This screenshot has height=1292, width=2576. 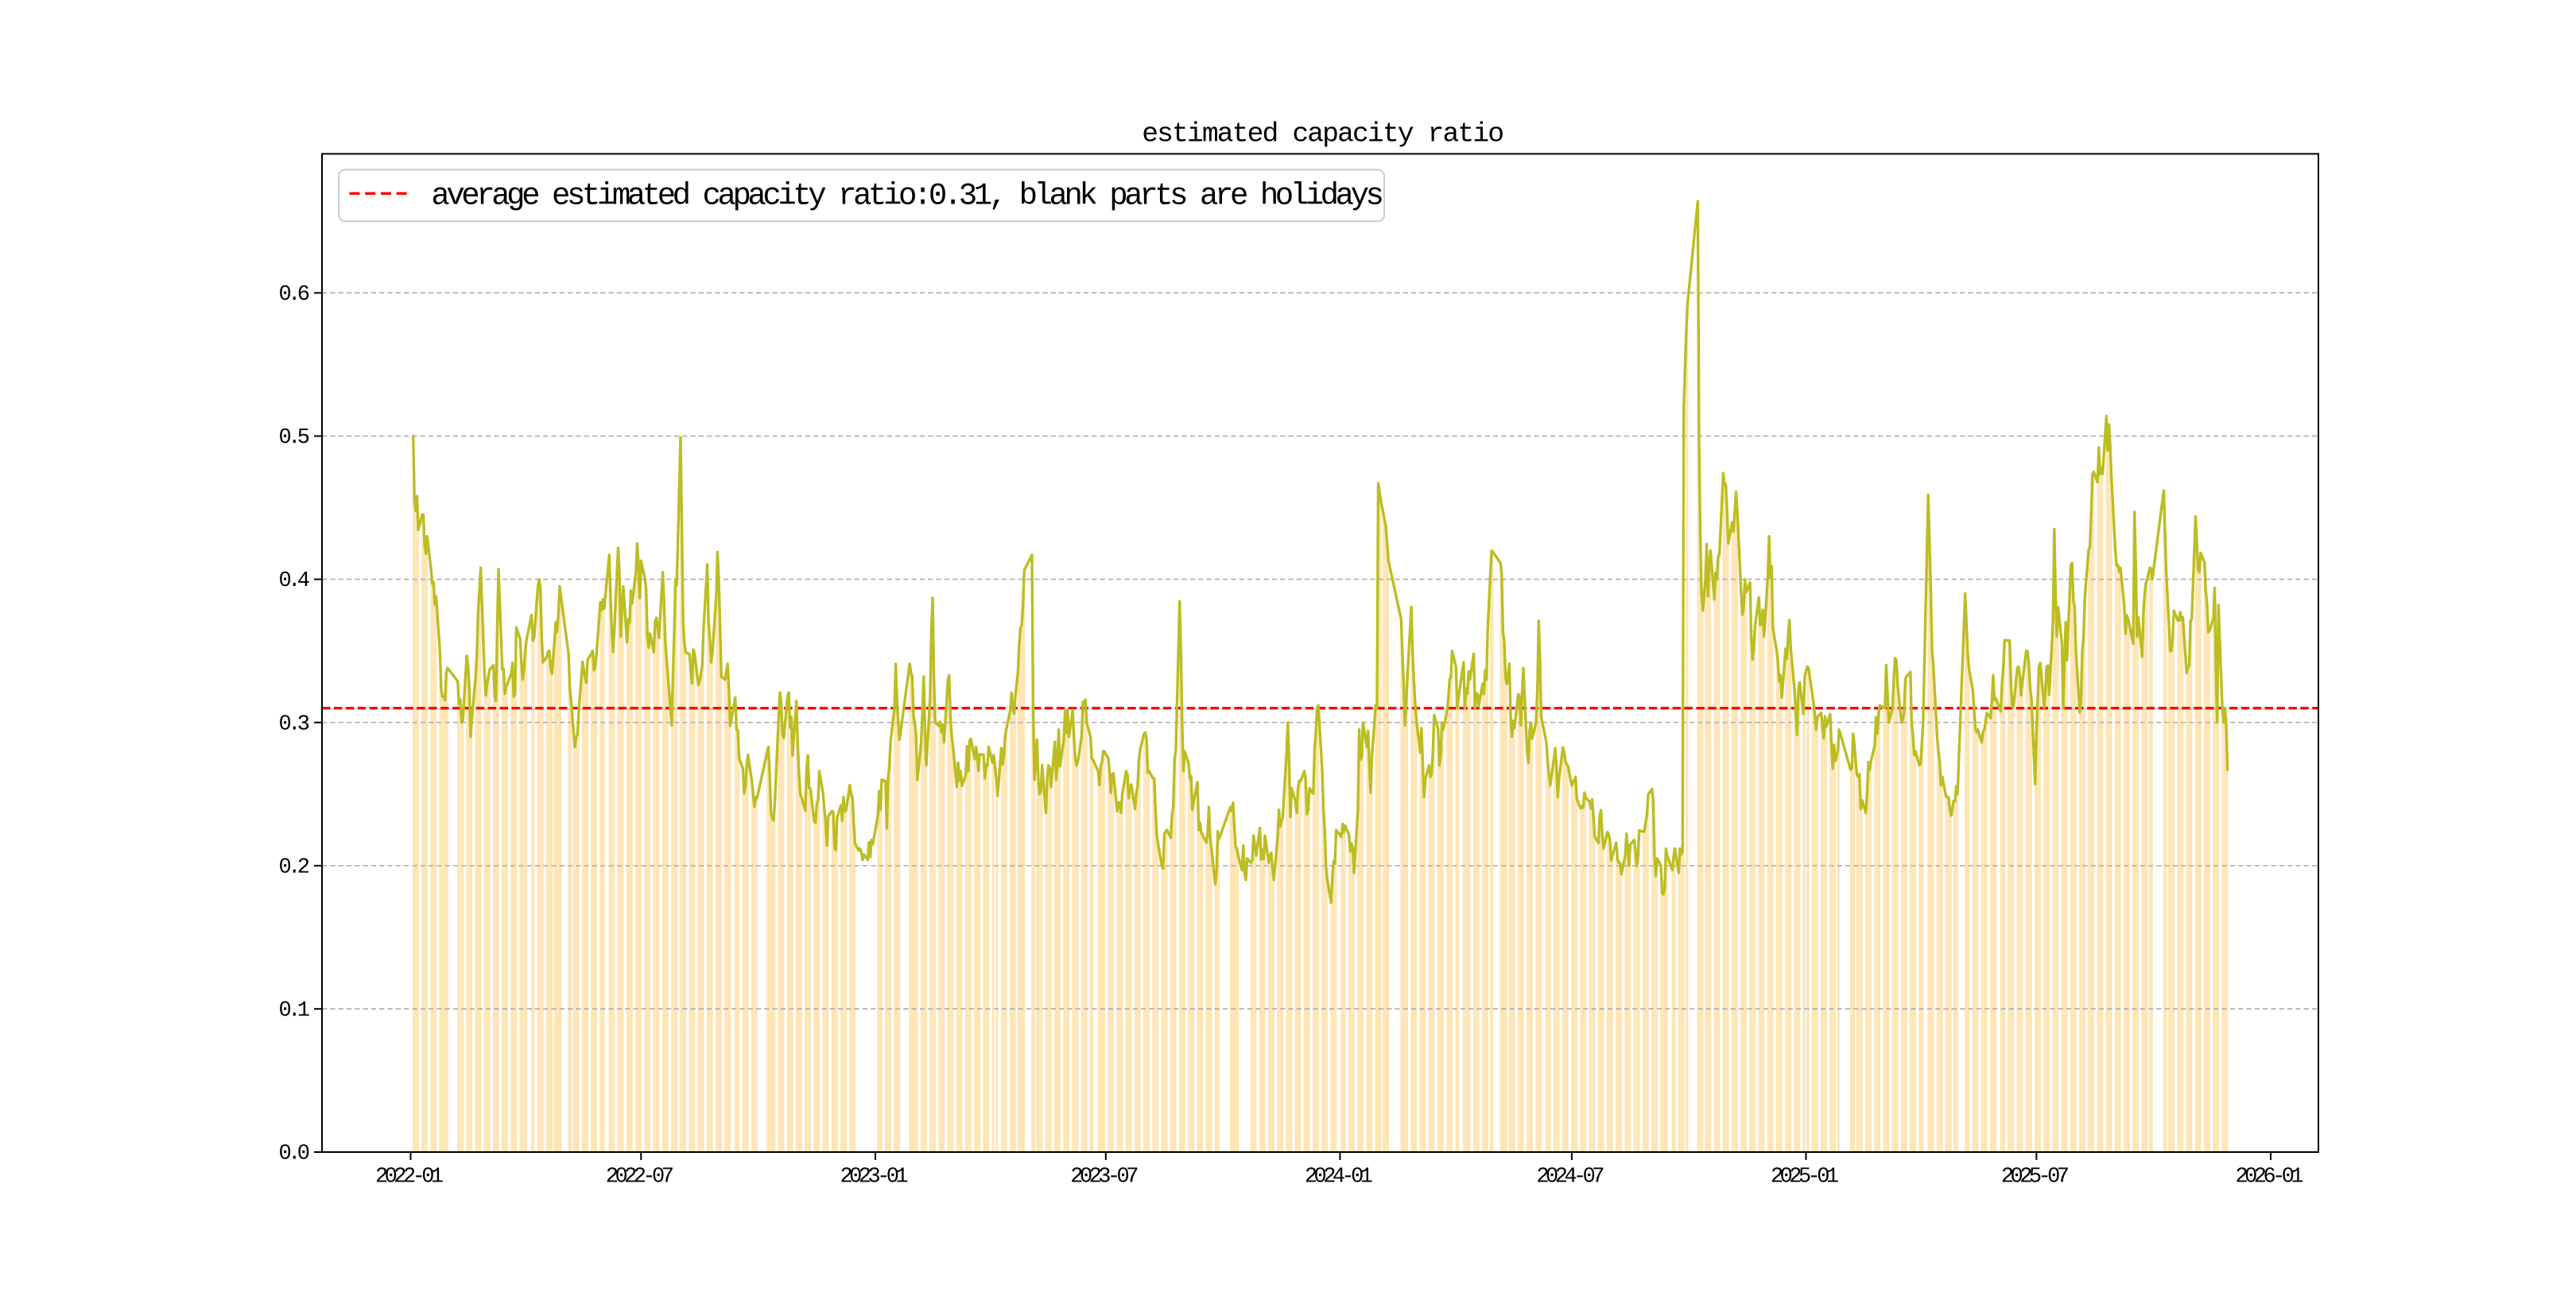 What do you see at coordinates (294, 295) in the screenshot?
I see `svg-text: 0.6` at bounding box center [294, 295].